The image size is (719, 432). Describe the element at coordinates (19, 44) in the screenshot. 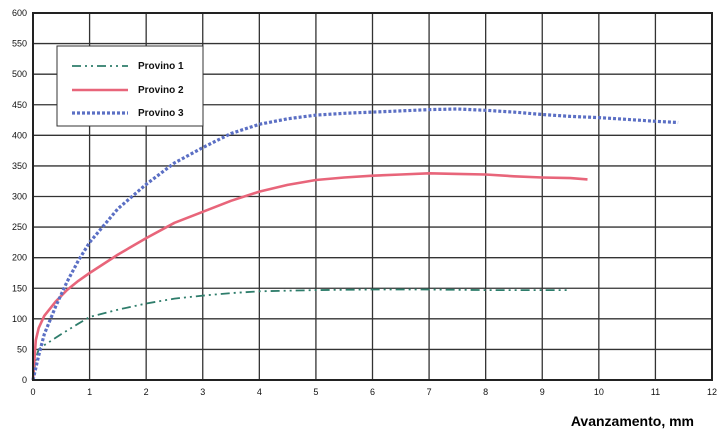

I see `y-tick-label: 550` at that location.